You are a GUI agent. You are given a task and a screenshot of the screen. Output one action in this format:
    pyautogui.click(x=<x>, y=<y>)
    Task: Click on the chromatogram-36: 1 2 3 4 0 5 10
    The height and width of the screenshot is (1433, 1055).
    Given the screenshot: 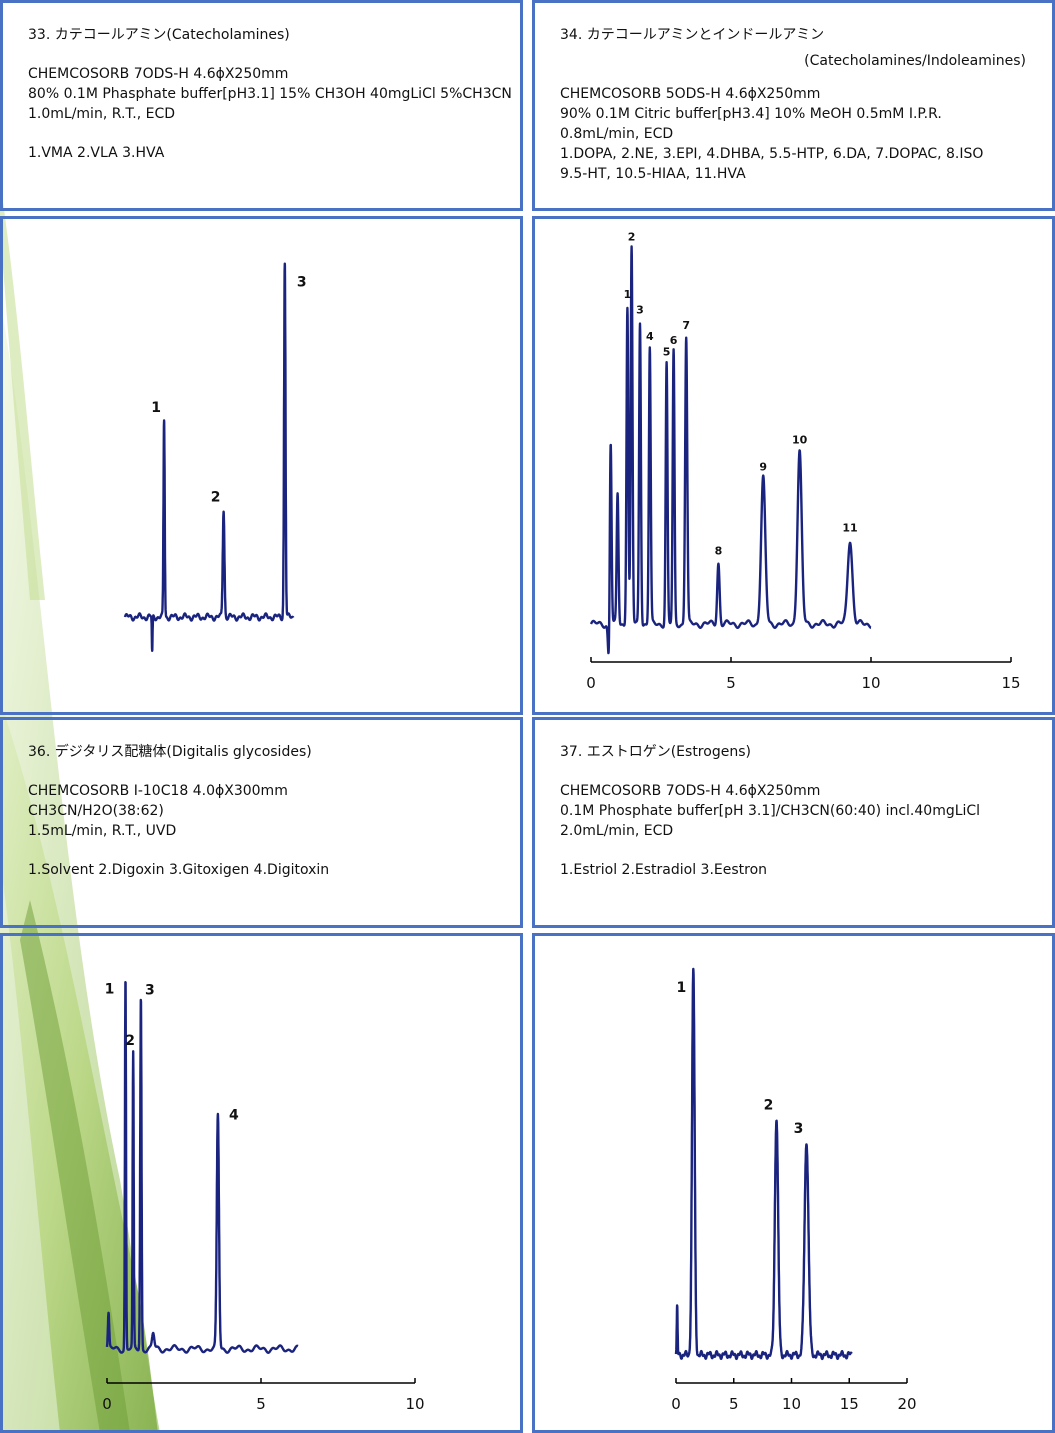 What is the action you would take?
    pyautogui.click(x=263, y=1197)
    